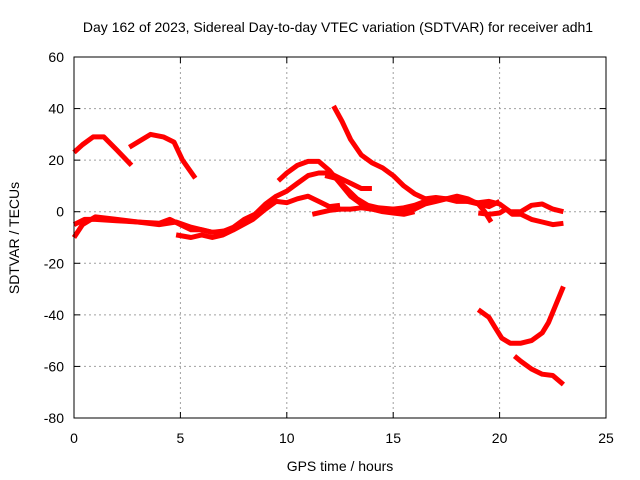  Describe the element at coordinates (205, 233) in the screenshot. I see `series-line-s5` at that location.